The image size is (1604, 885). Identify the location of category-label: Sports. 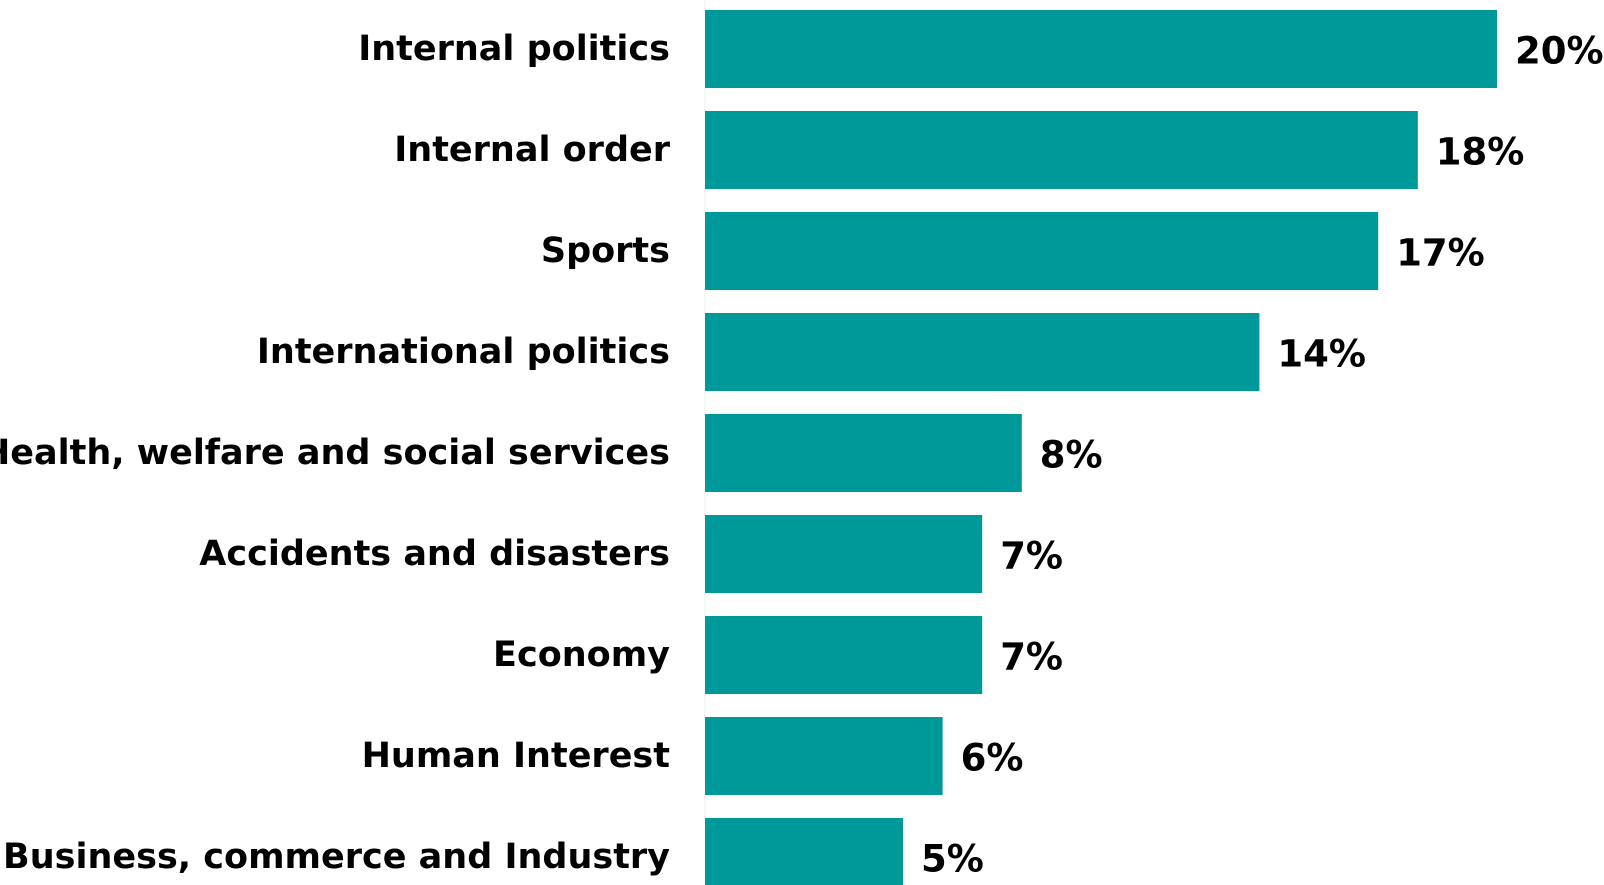
(605, 251).